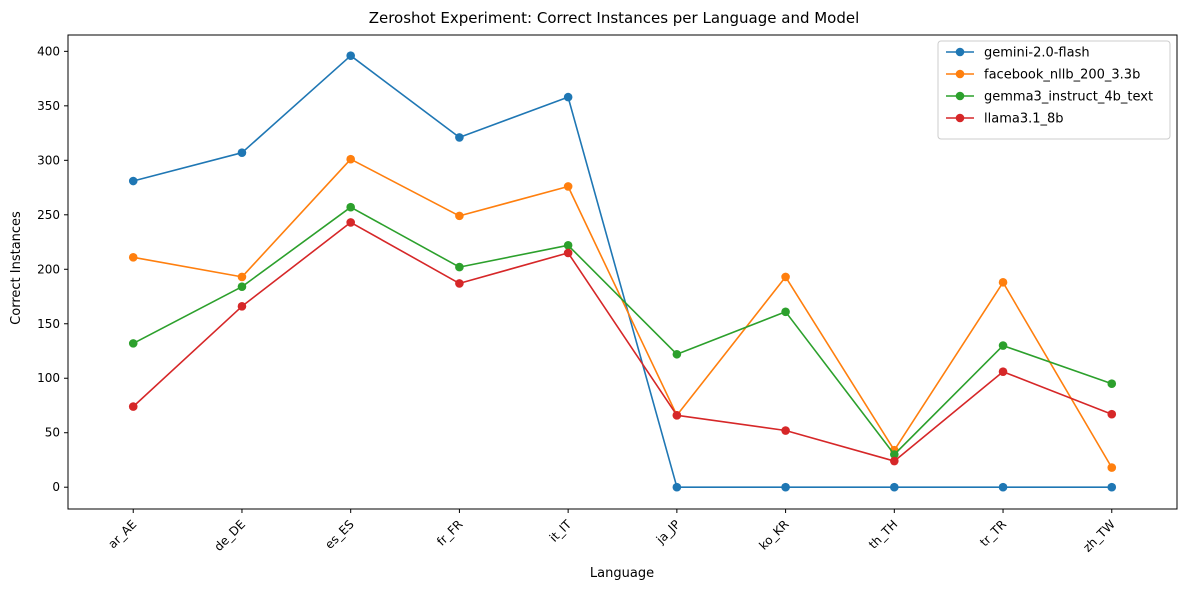  What do you see at coordinates (449, 532) in the screenshot?
I see `x-tick-label: fr_FR` at bounding box center [449, 532].